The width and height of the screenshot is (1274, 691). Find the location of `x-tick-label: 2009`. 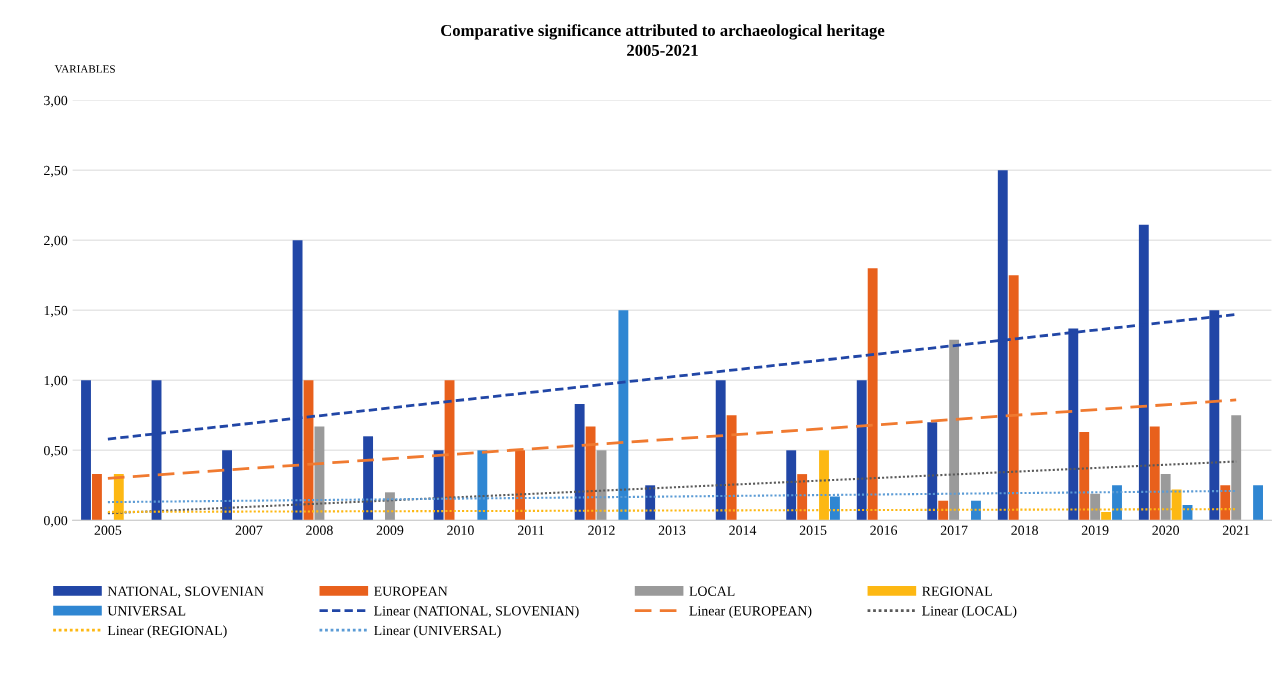

x-tick-label: 2009 is located at coordinates (390, 530).